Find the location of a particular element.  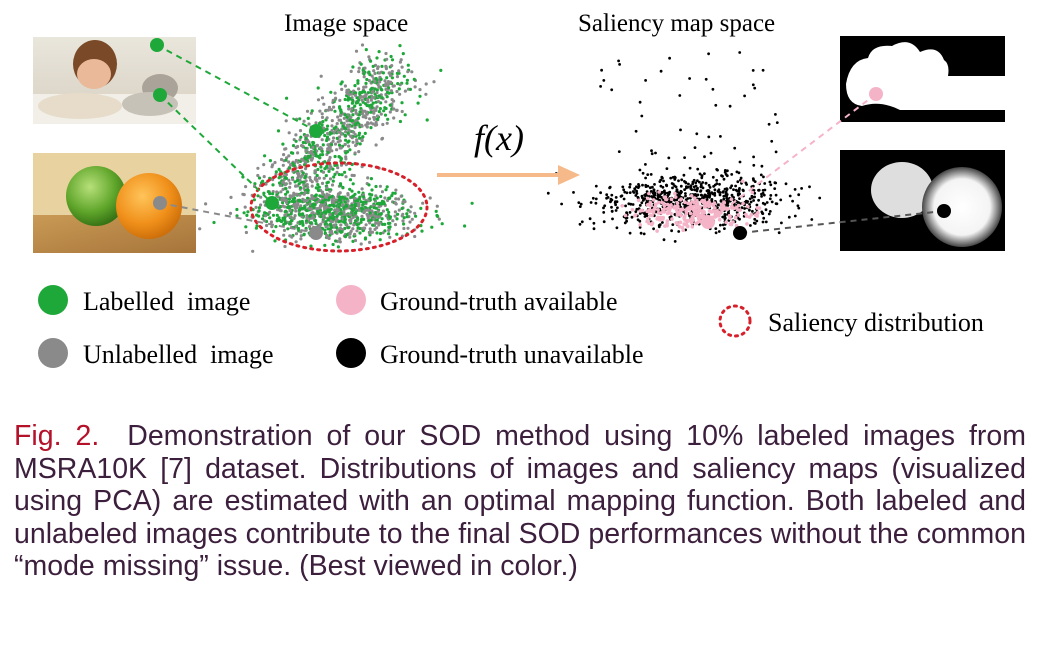

saliency-space-scatter is located at coordinates (696, 147).